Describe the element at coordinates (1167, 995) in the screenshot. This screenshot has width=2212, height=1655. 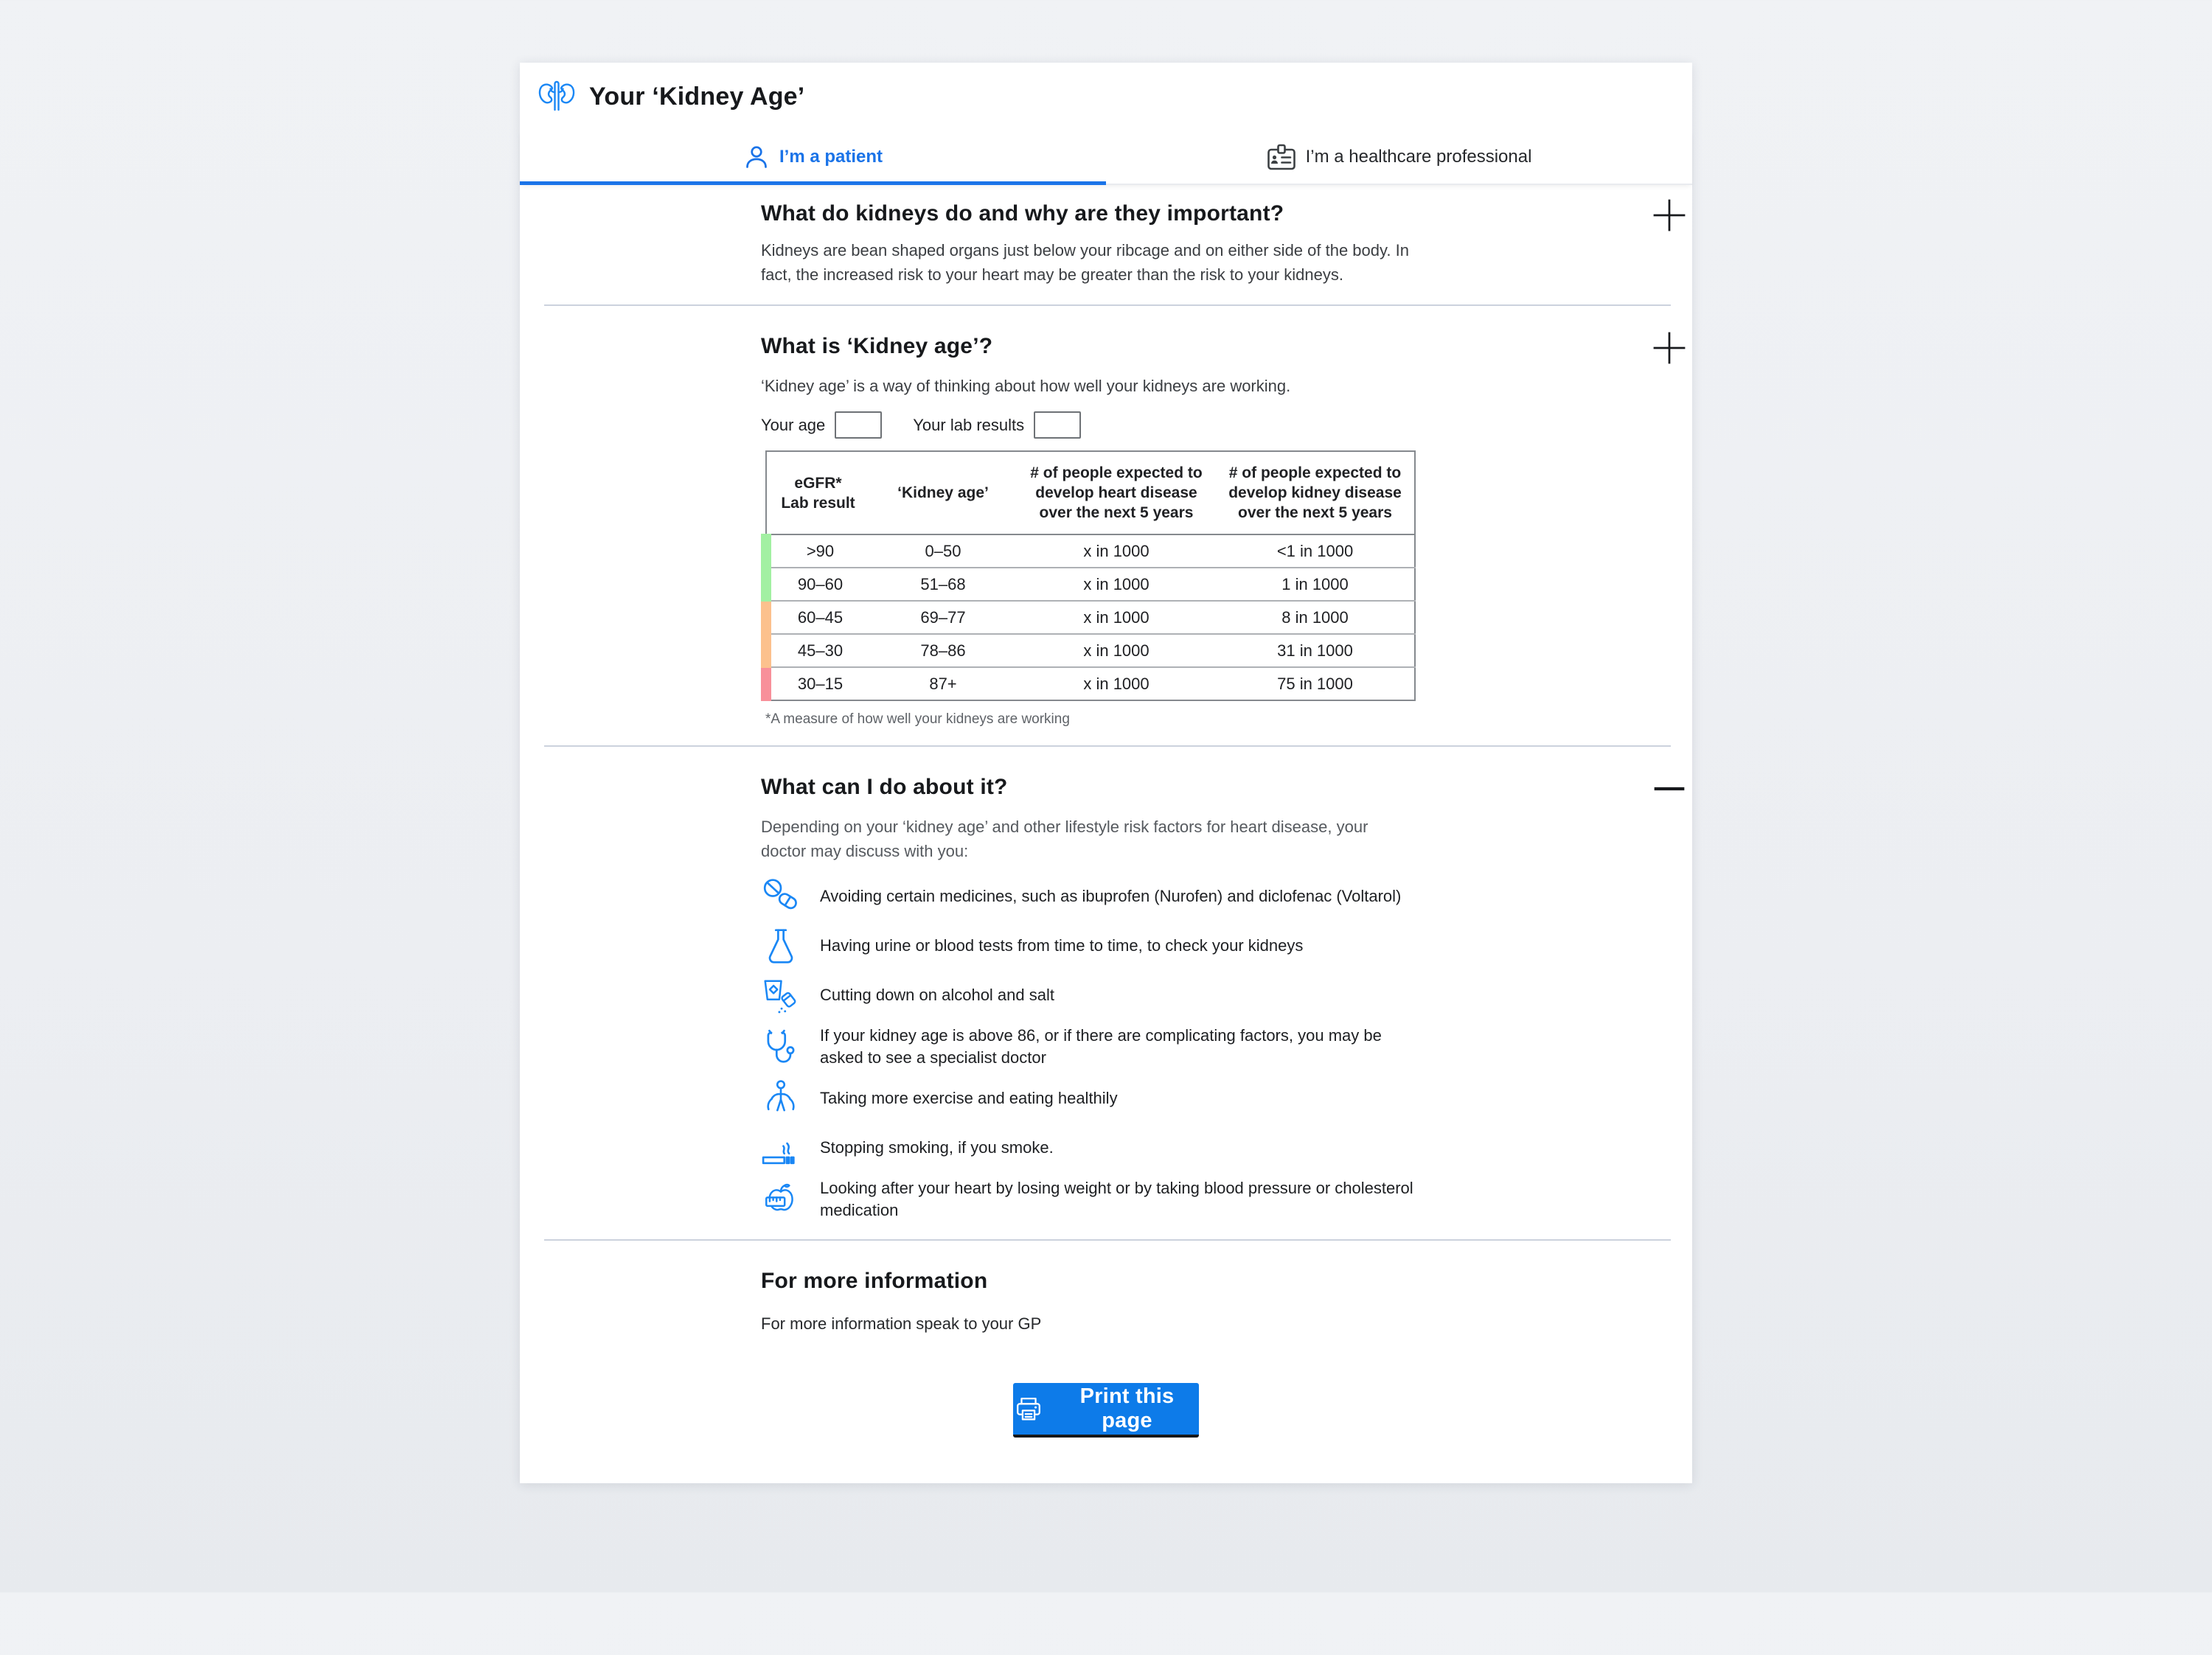
I see `list-item: Cutting down on alcohol and salt` at that location.